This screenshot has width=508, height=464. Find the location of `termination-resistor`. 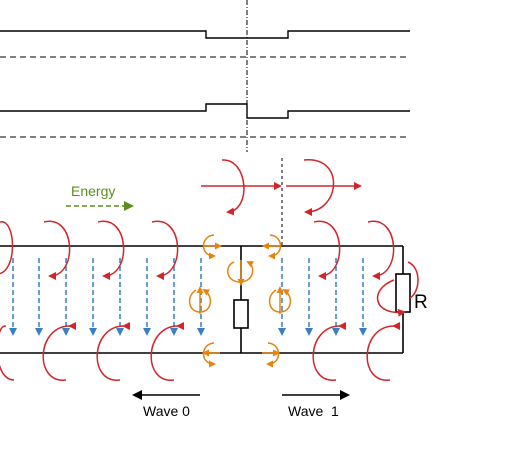

termination-resistor is located at coordinates (403, 293).